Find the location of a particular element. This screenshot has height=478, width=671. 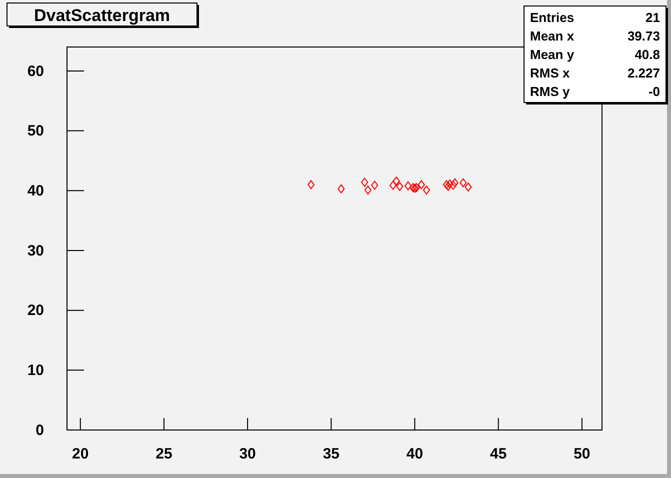

chart-title: DvatScattergram is located at coordinates (102, 15).